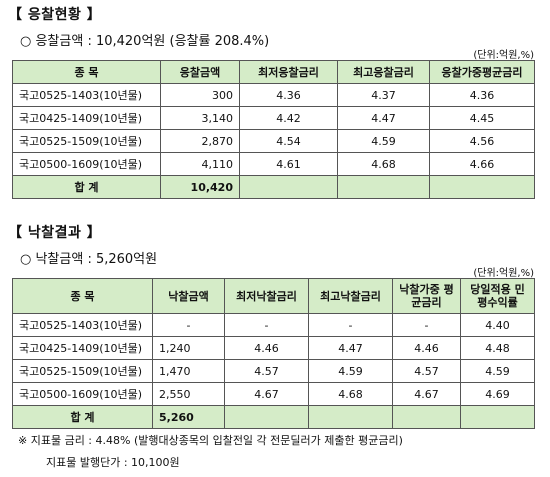 This screenshot has height=477, width=550. I want to click on table-row: 국고0500-1609(10년물) 4,110 4.61 4.68 4.66, so click(273, 164).